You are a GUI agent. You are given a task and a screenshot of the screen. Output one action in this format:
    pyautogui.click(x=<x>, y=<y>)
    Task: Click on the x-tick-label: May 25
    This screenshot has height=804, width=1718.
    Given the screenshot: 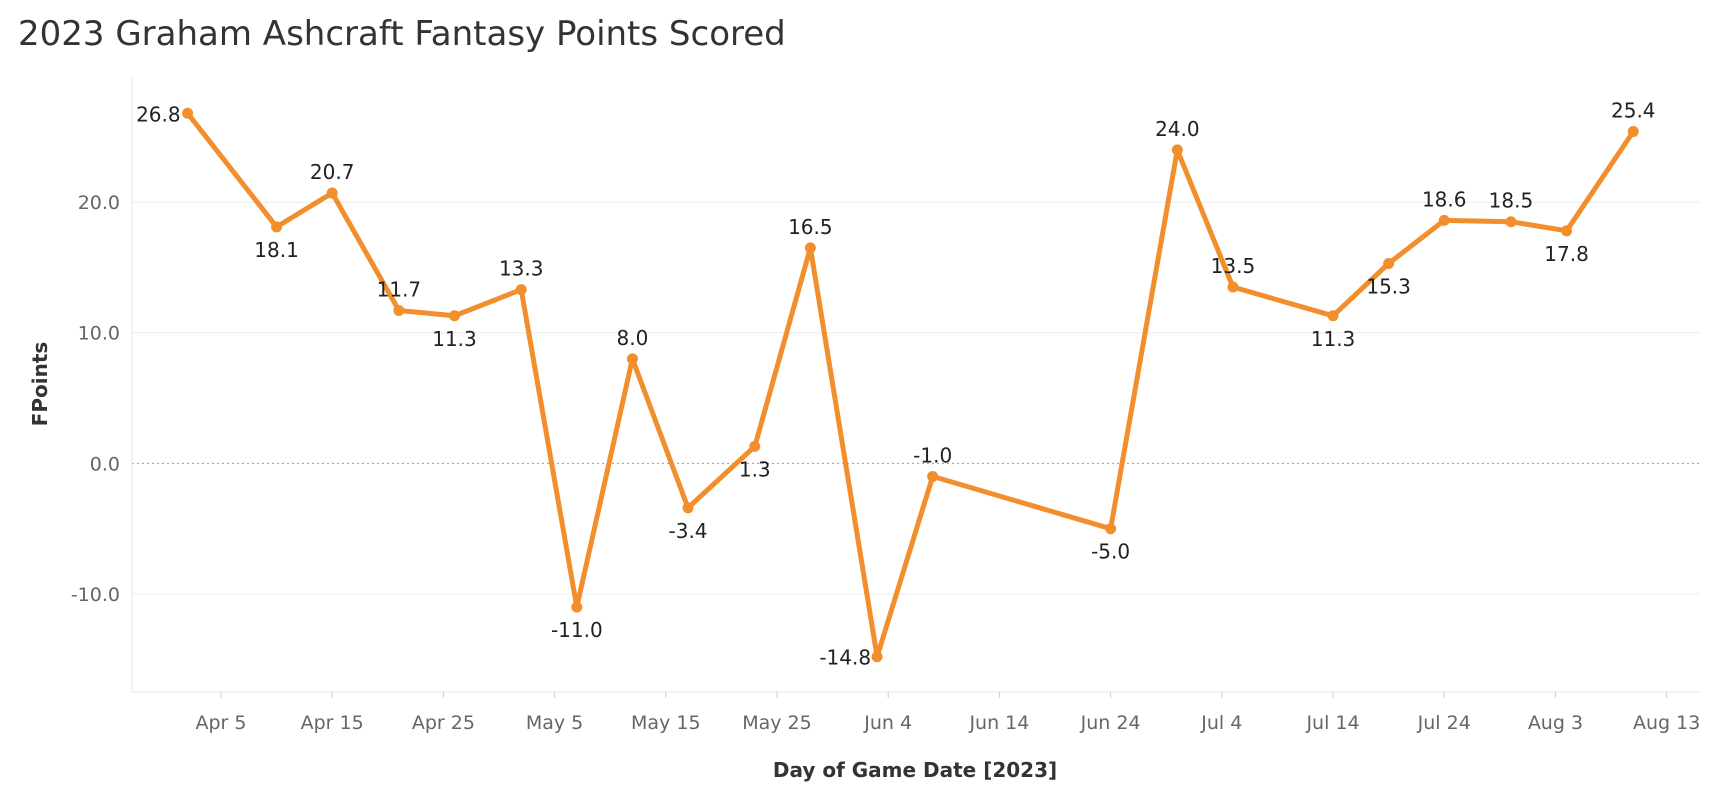 What is the action you would take?
    pyautogui.click(x=777, y=723)
    